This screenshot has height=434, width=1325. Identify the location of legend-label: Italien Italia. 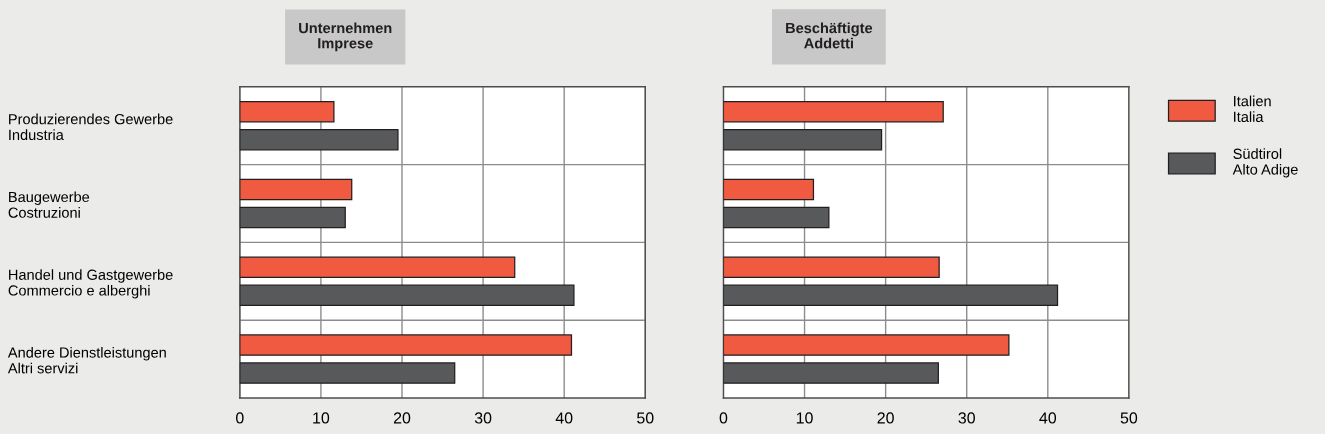
(1252, 108).